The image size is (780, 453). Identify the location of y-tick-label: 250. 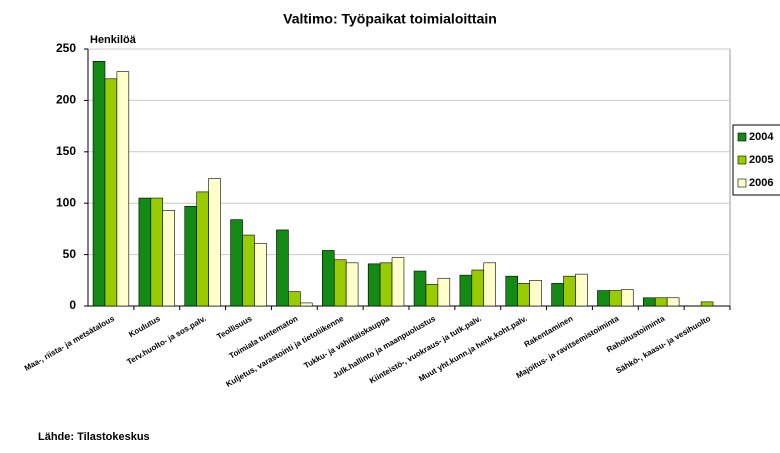
(66, 48).